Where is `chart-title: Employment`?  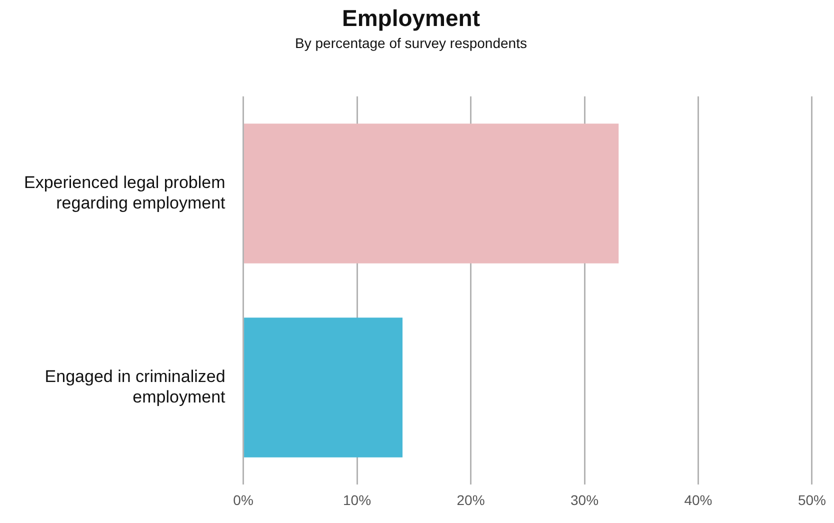
chart-title: Employment is located at coordinates (411, 18).